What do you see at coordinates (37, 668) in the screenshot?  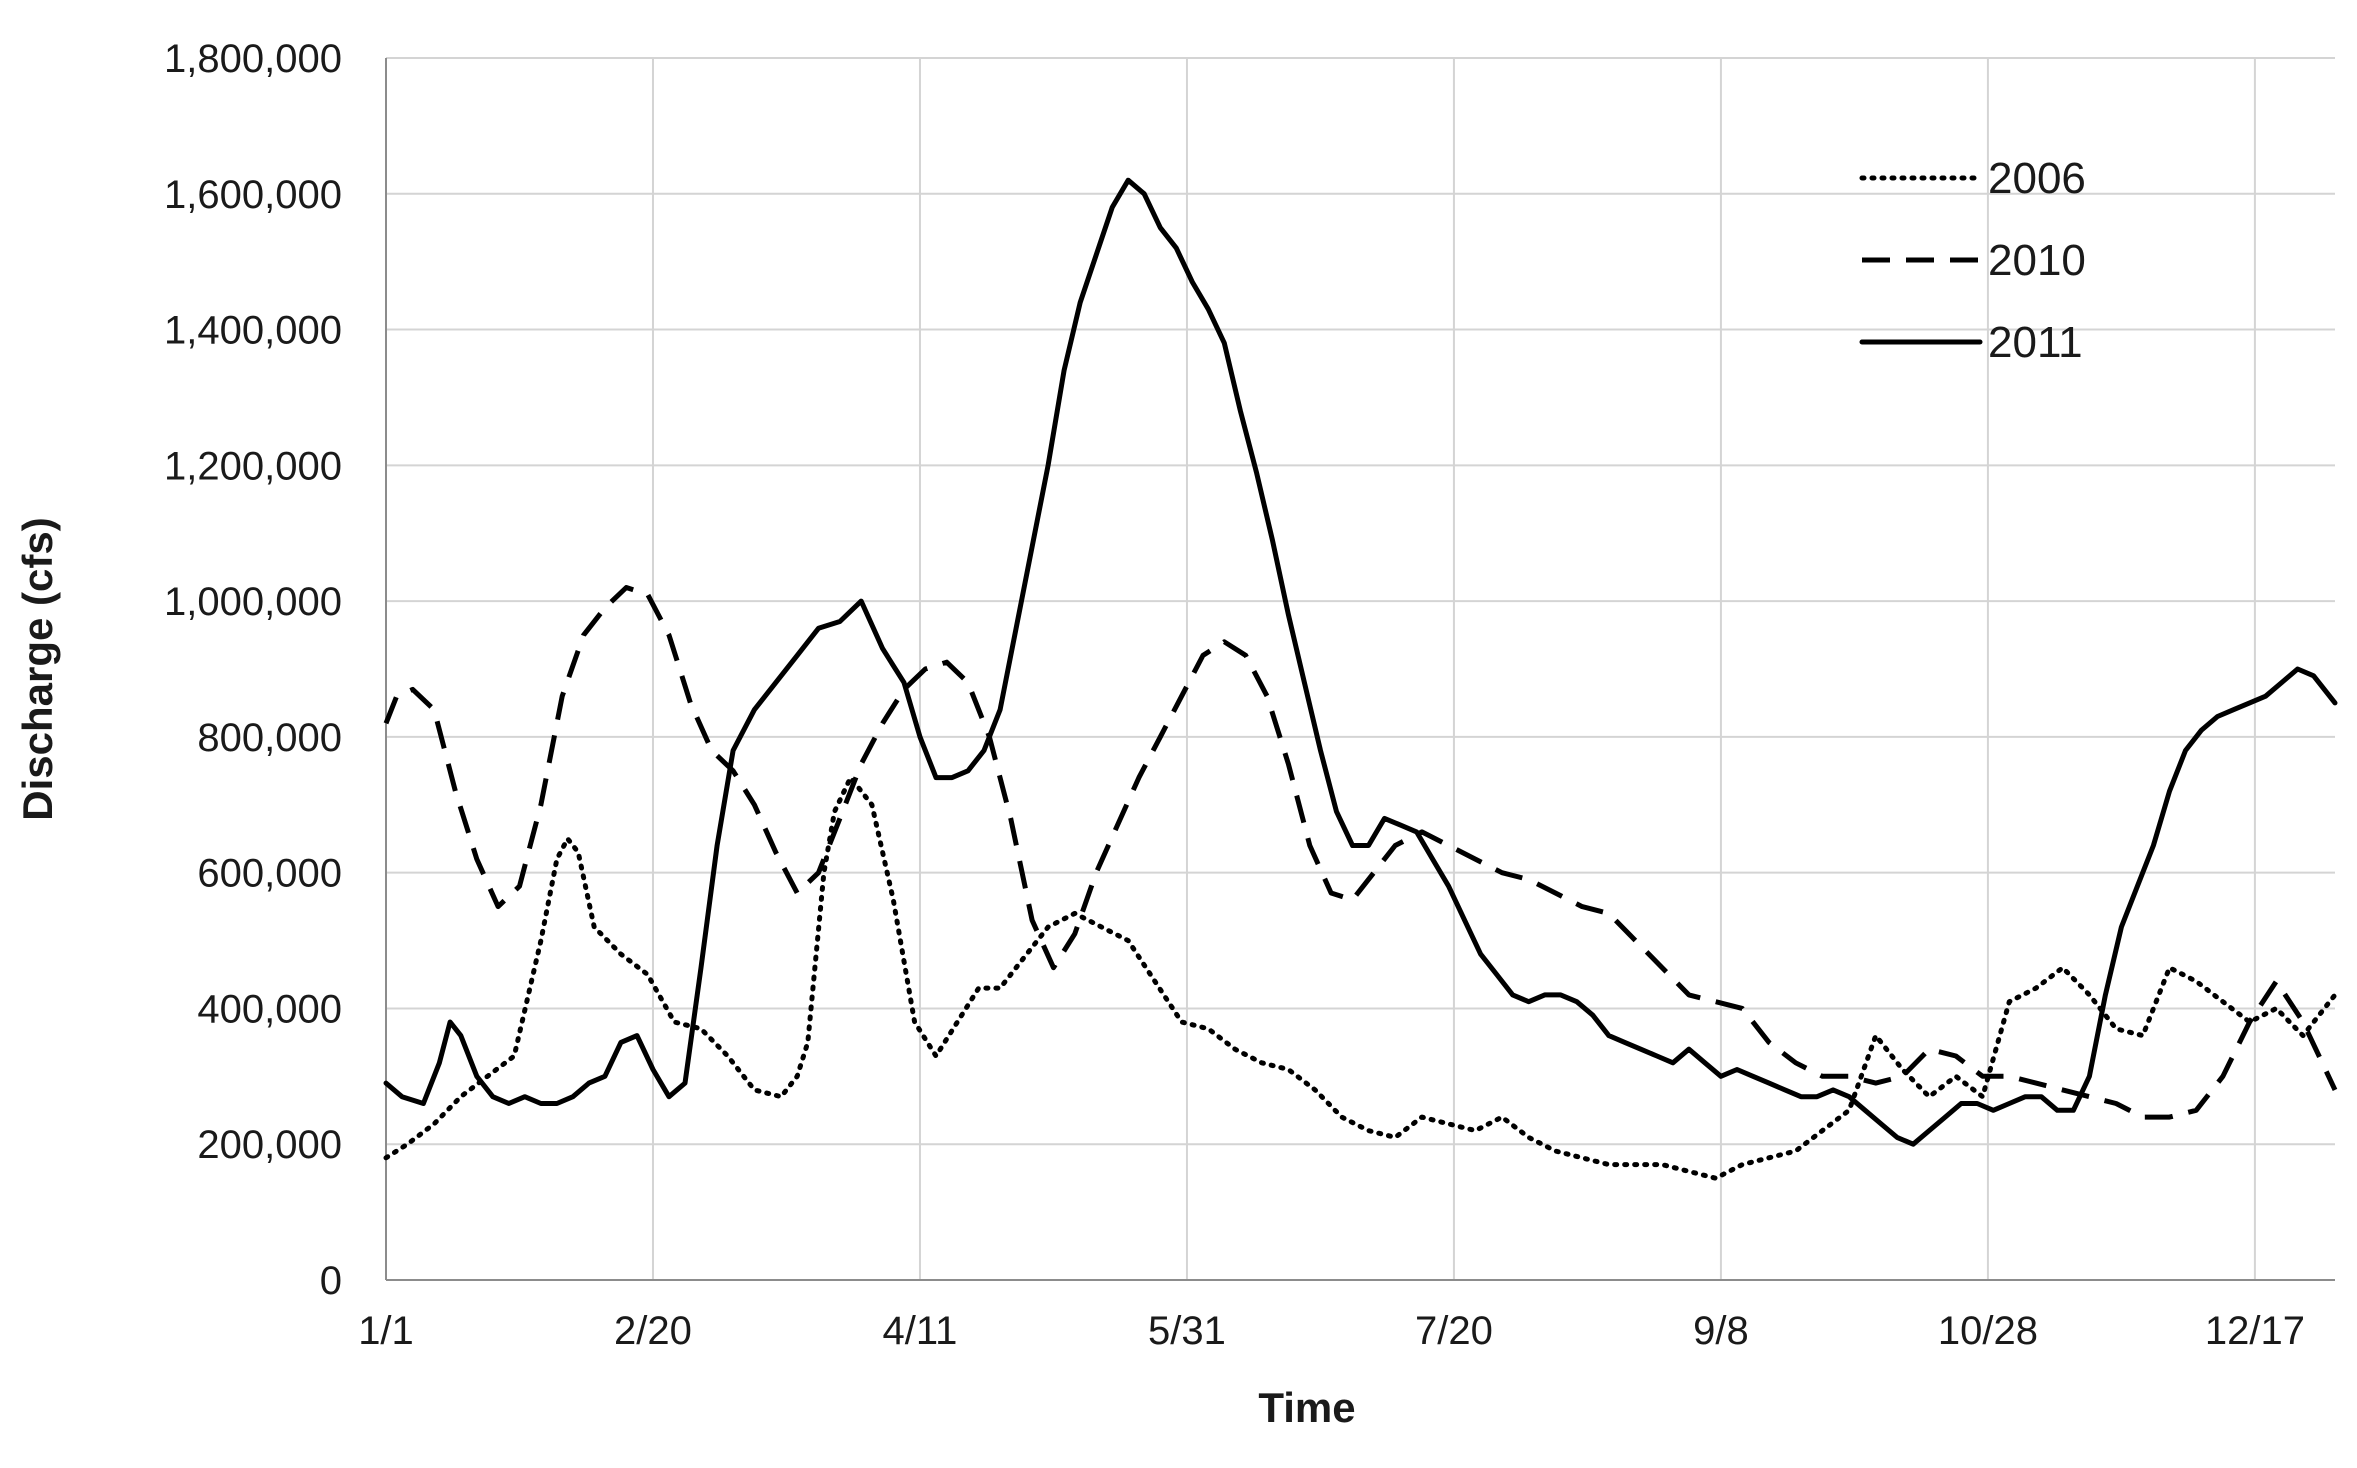 I see `y-axis-title: Discharge (cfs)` at bounding box center [37, 668].